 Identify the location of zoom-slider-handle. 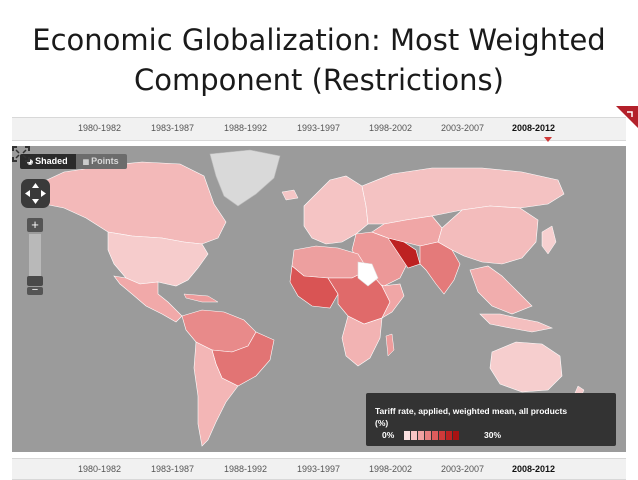
(35, 281).